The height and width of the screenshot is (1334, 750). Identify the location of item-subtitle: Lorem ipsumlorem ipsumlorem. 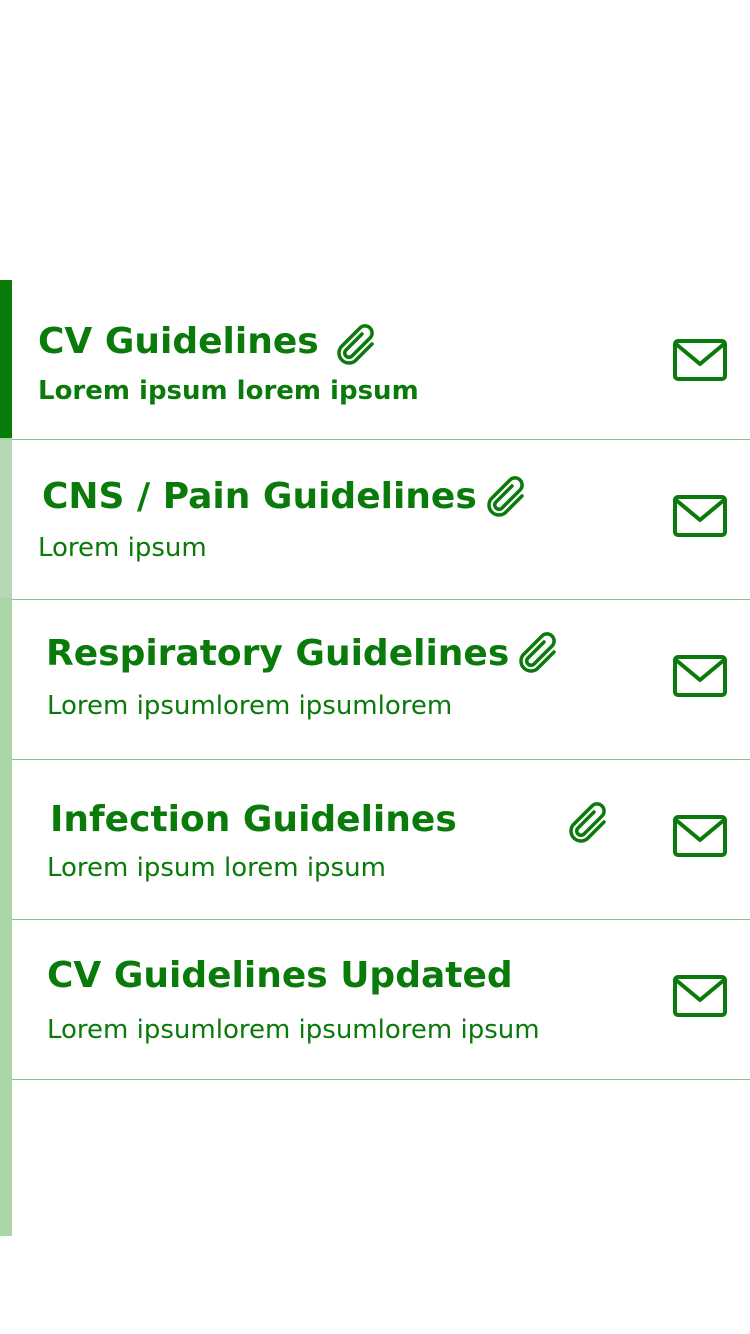
(250, 706).